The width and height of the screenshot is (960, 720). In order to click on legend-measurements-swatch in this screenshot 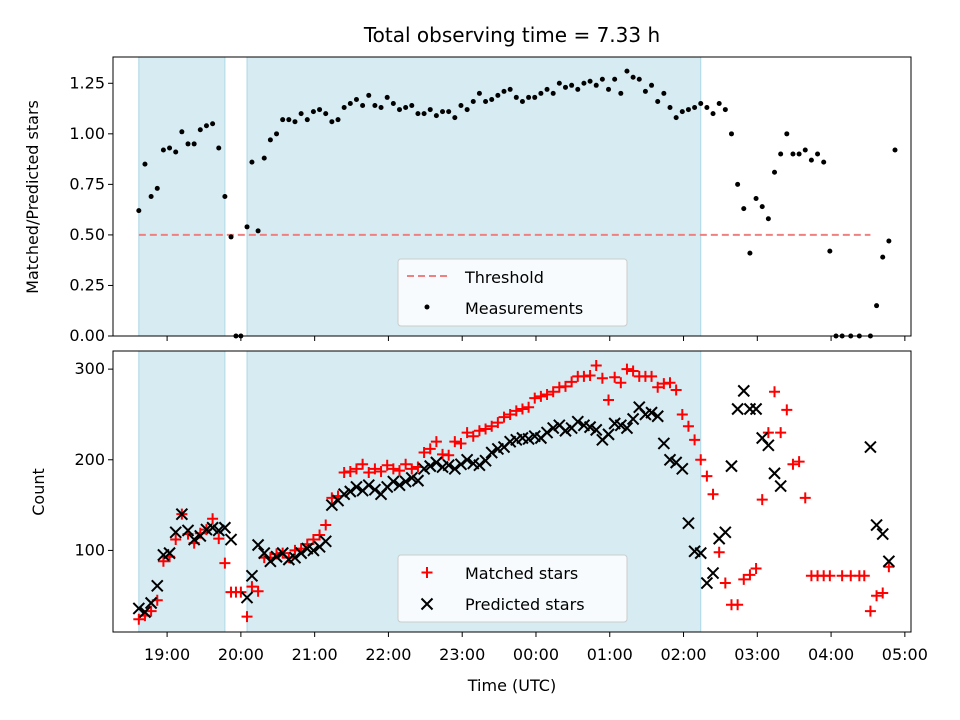, I will do `click(427, 307)`.